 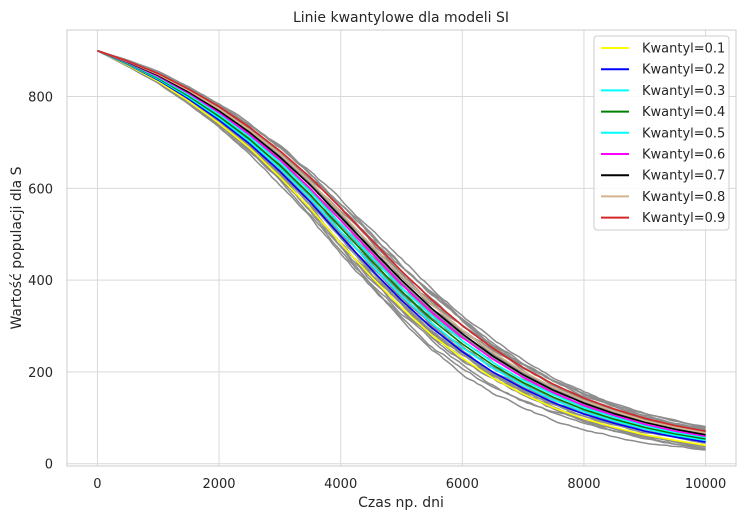 What do you see at coordinates (705, 484) in the screenshot?
I see `x-tick-label: 10000` at bounding box center [705, 484].